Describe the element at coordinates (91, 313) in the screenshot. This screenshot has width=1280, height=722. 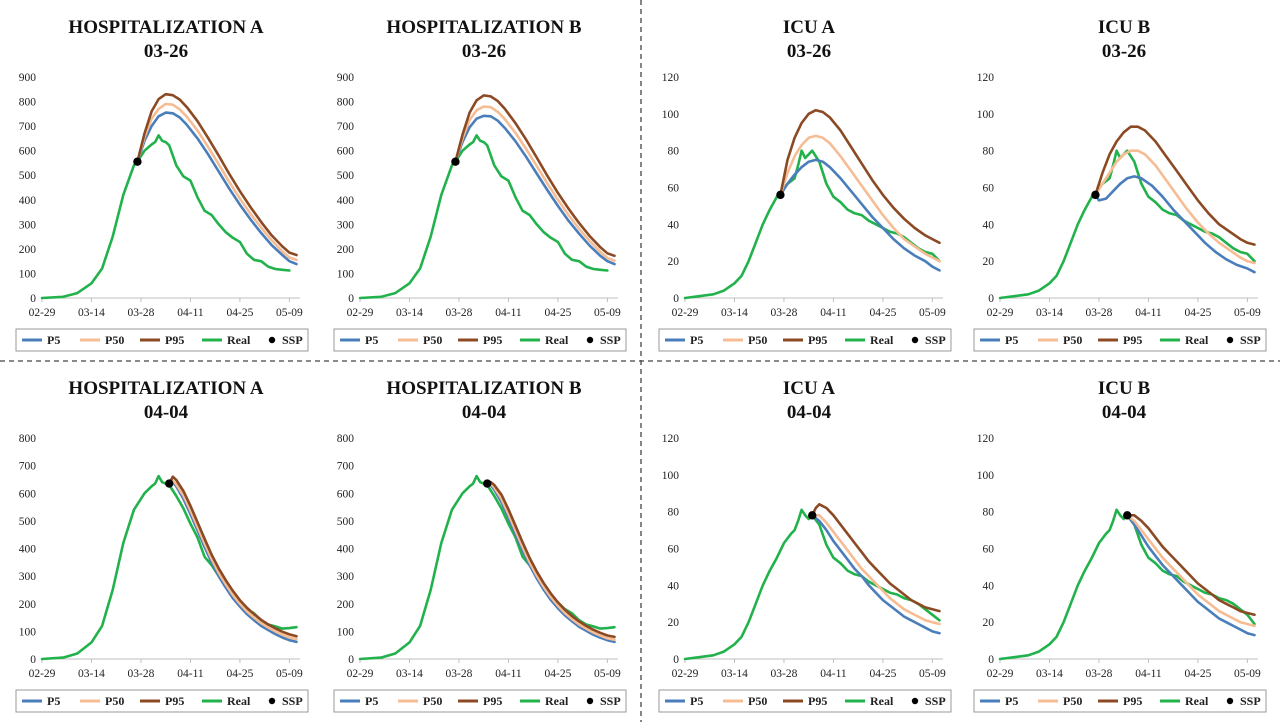
I see `x-tick-label: 03-14` at that location.